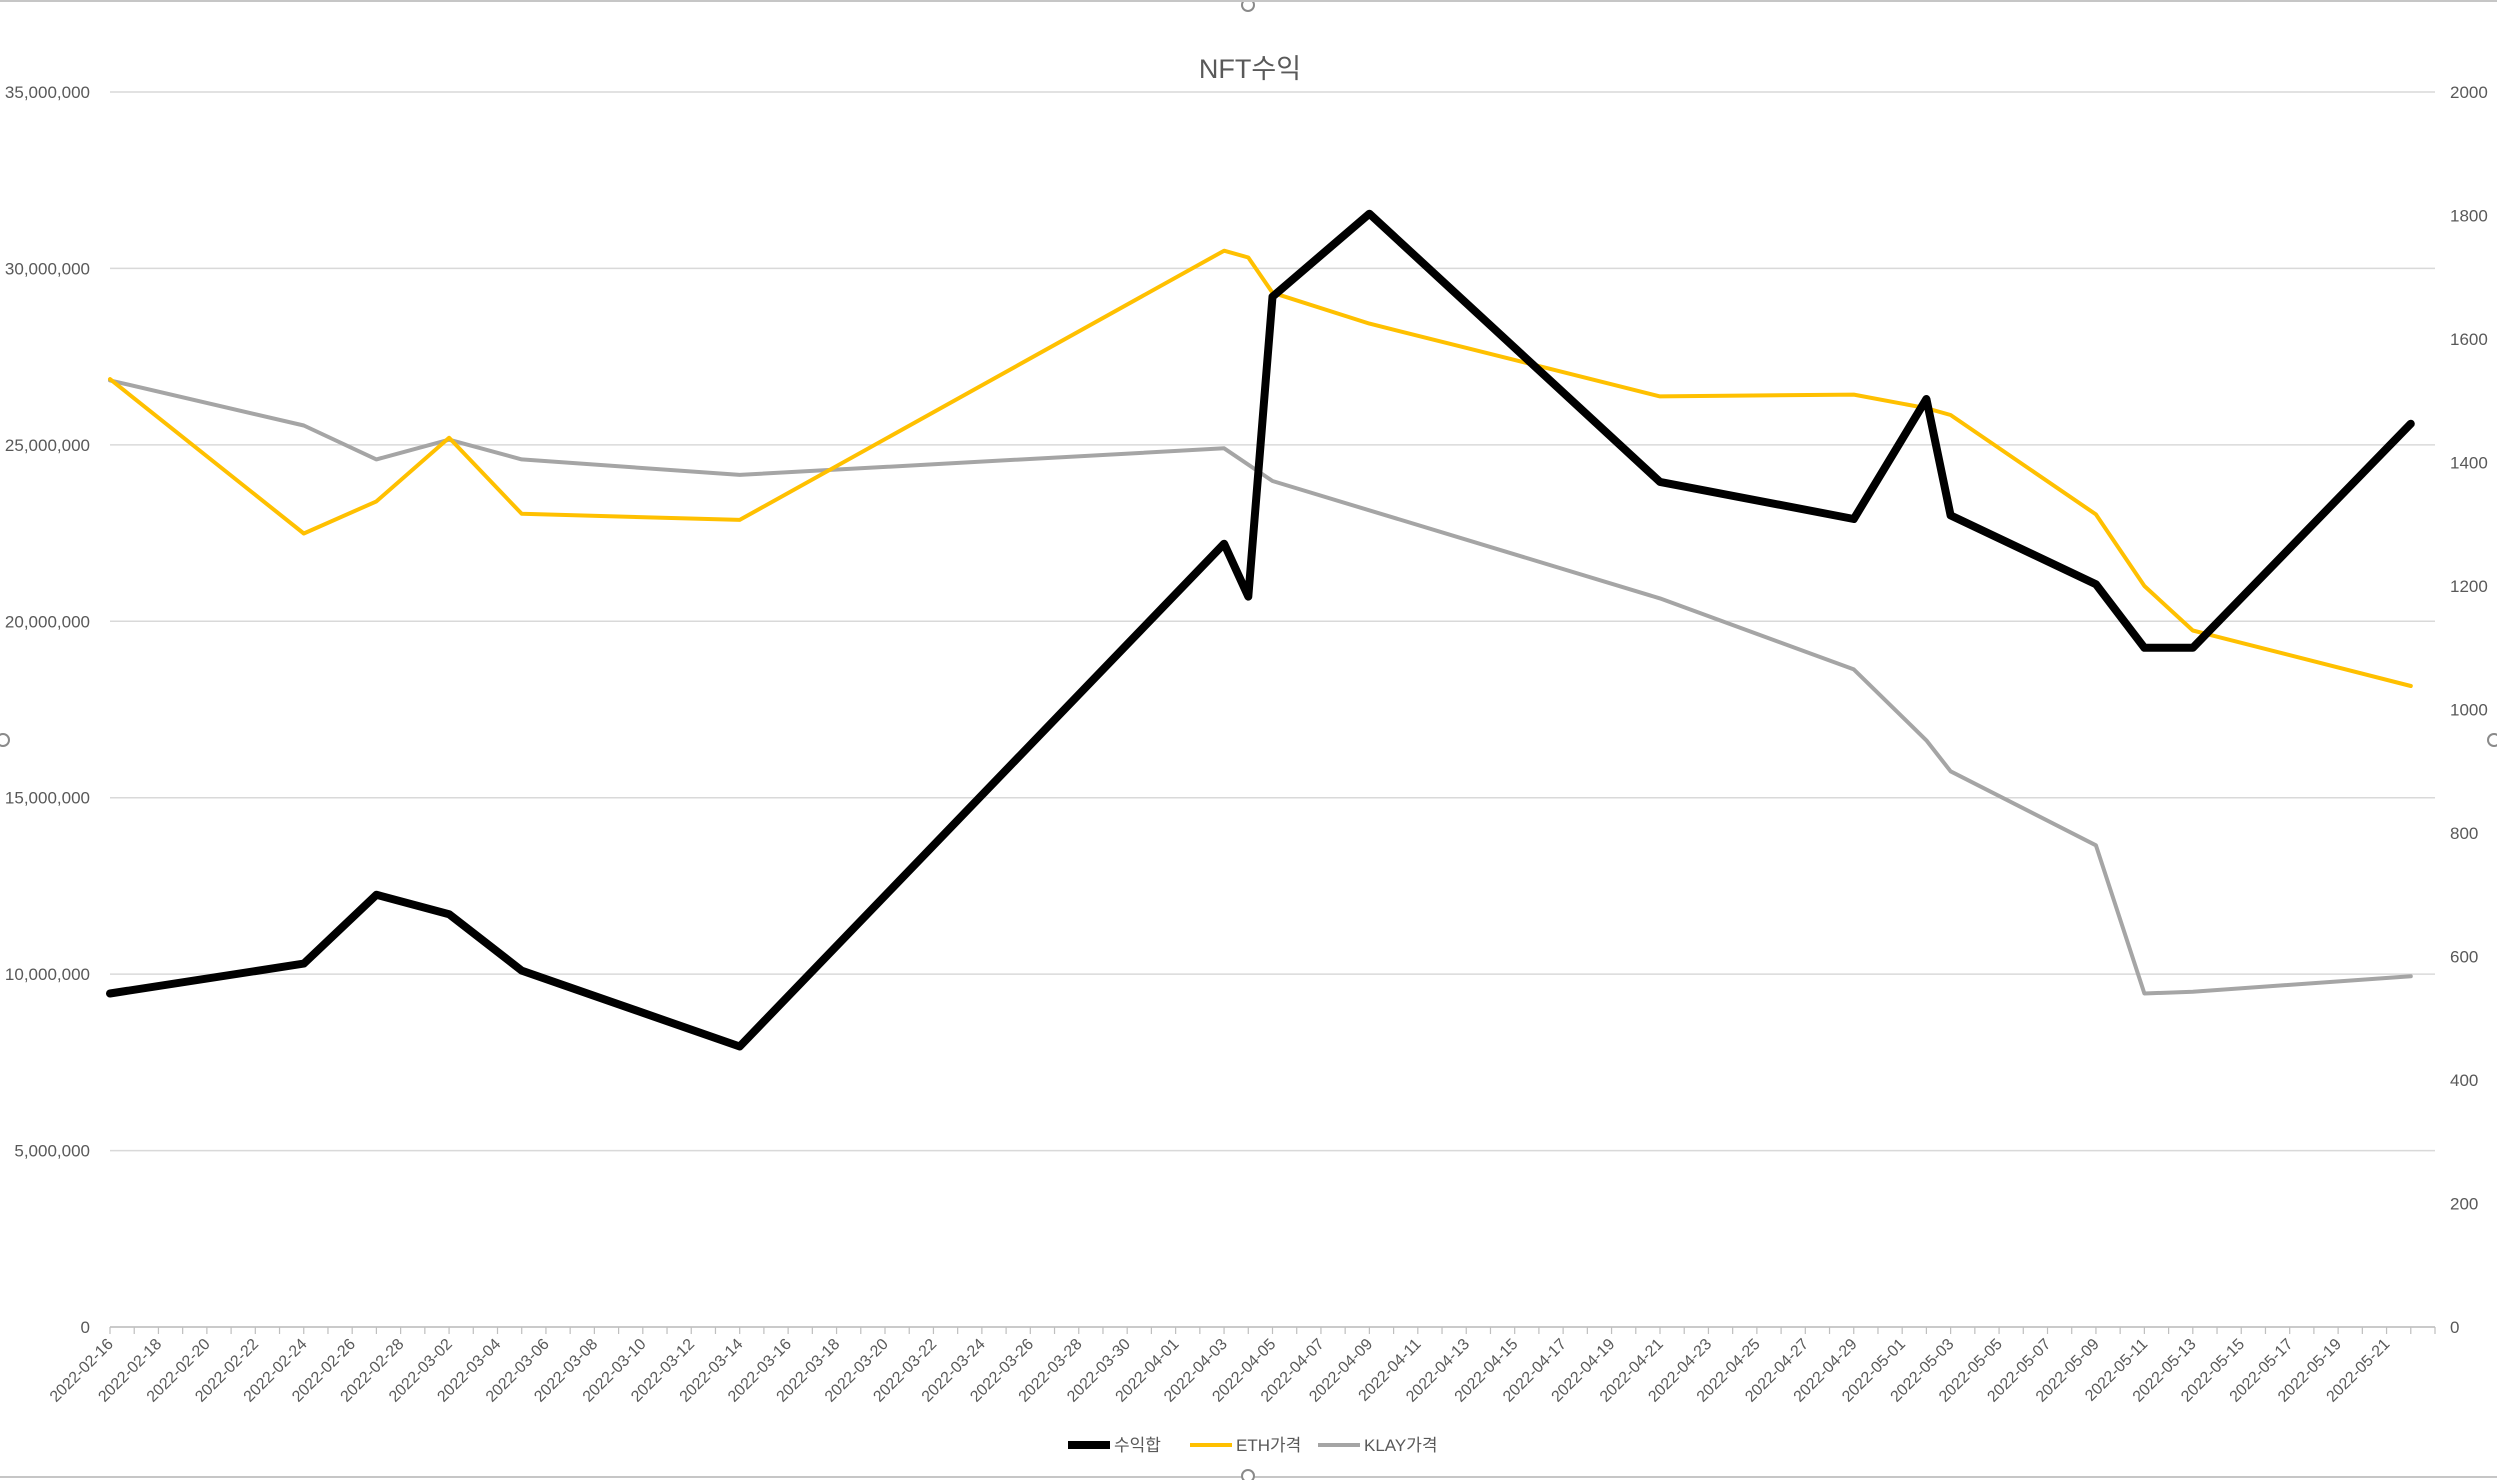 This screenshot has width=2497, height=1480. I want to click on right-tick-label: 0, so click(2454, 1327).